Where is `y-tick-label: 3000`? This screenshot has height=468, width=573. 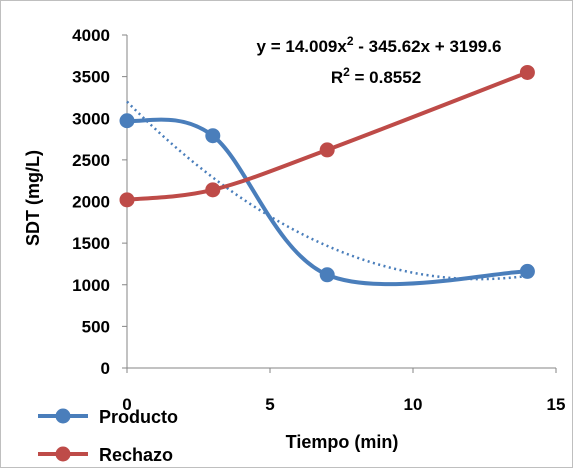 y-tick-label: 3000 is located at coordinates (91, 118).